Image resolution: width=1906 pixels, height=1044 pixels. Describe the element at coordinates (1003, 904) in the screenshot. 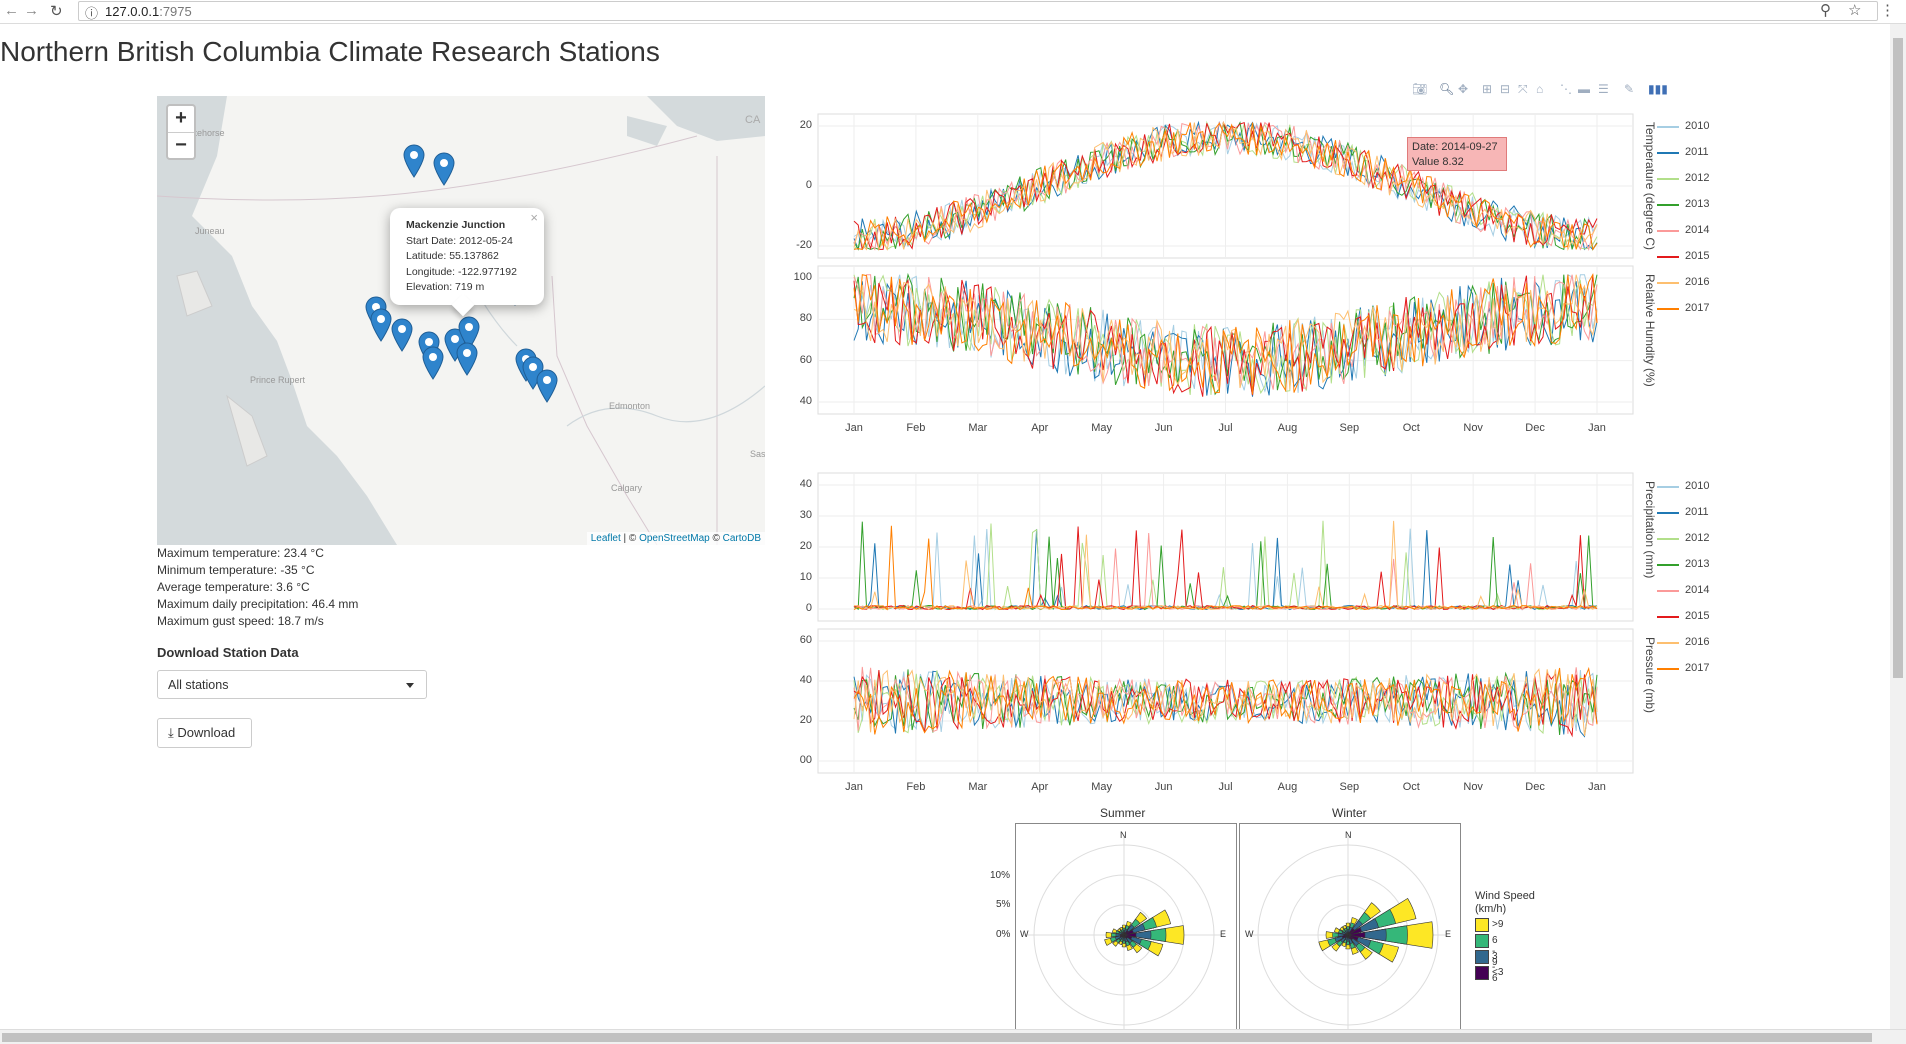

I see `rose-pct-5: 5%` at that location.